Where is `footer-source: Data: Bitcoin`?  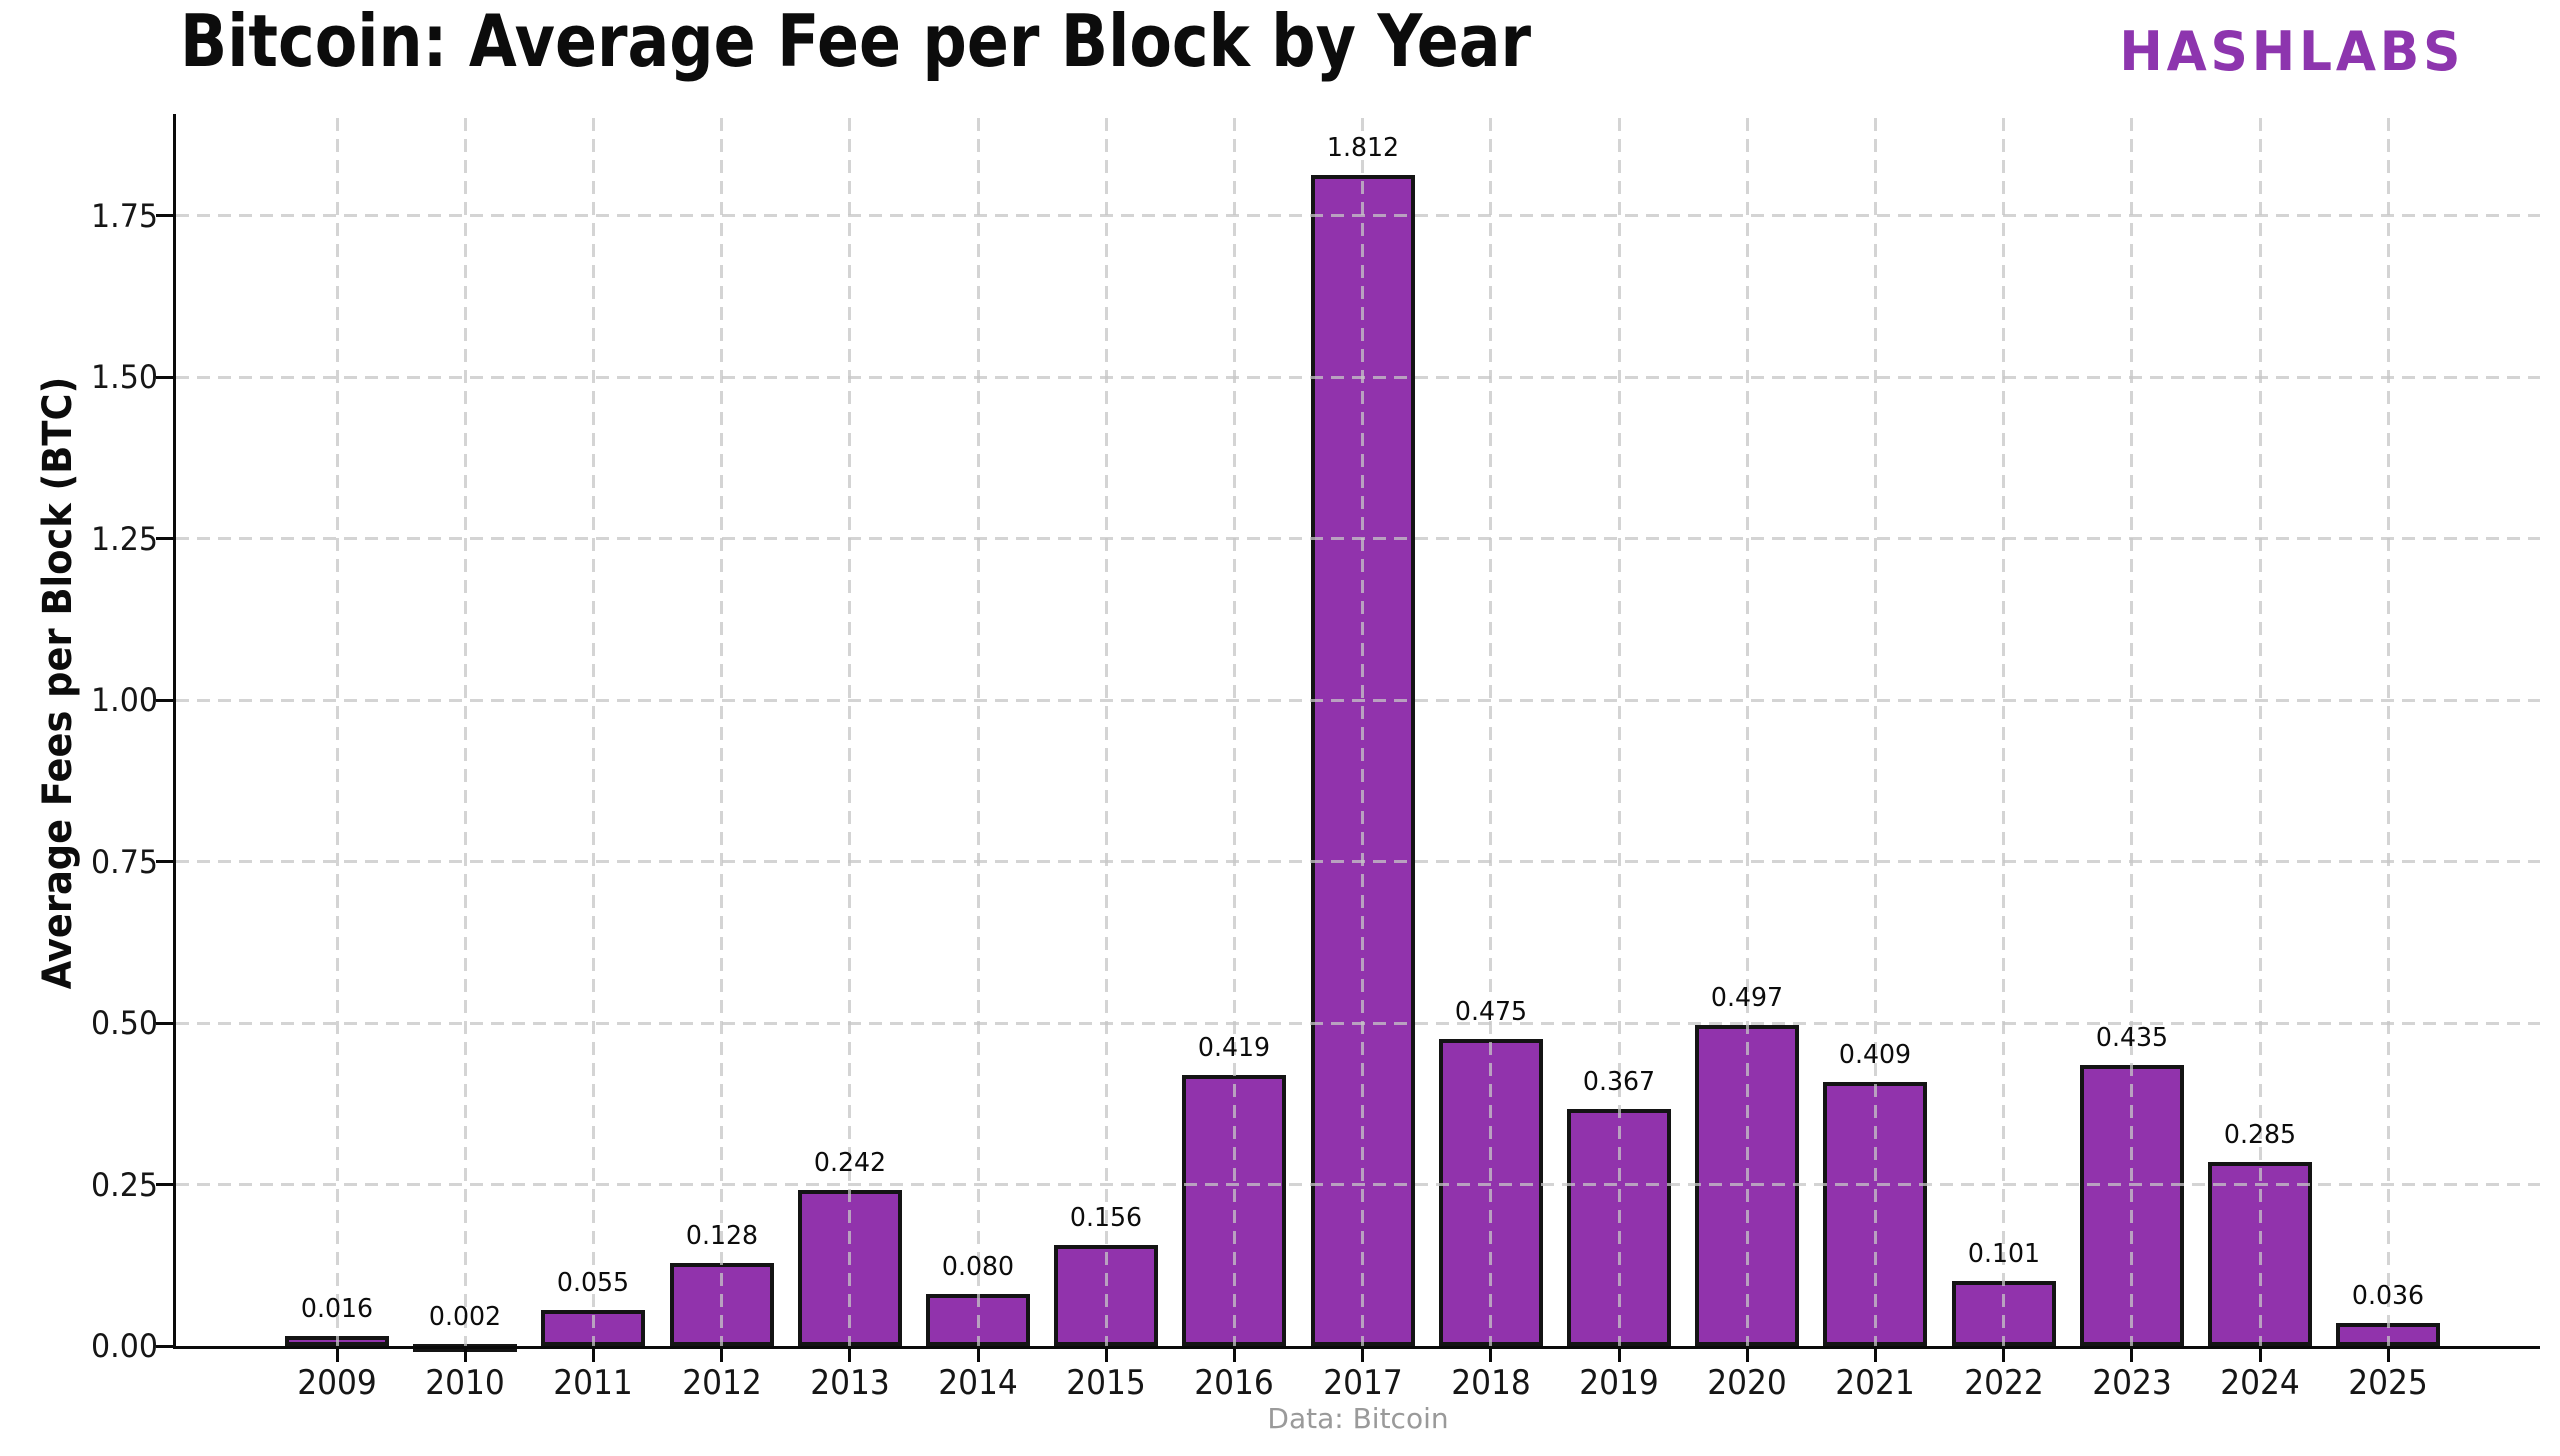 footer-source: Data: Bitcoin is located at coordinates (1358, 1418).